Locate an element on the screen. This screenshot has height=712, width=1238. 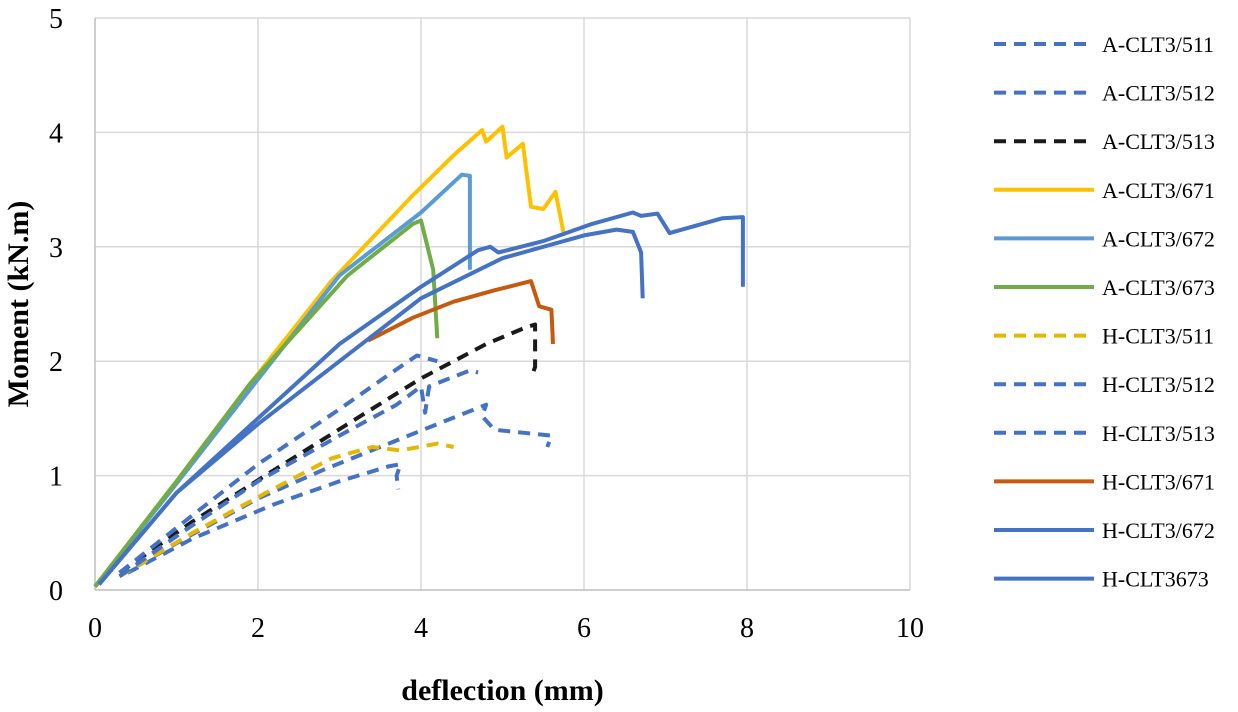
x-tick-label: 6 is located at coordinates (584, 628).